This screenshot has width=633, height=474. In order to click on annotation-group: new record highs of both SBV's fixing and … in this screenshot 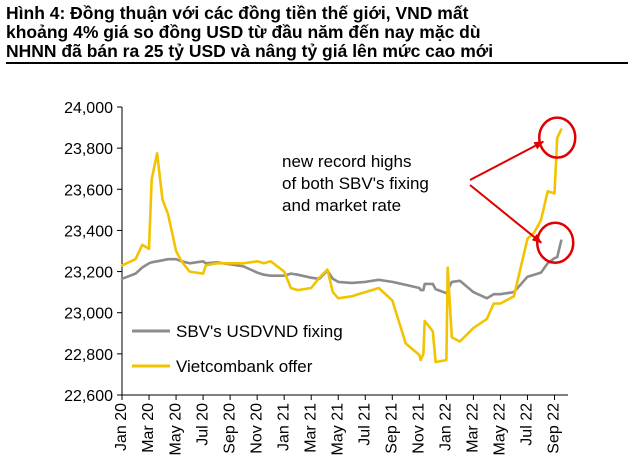, I will do `click(429, 190)`.